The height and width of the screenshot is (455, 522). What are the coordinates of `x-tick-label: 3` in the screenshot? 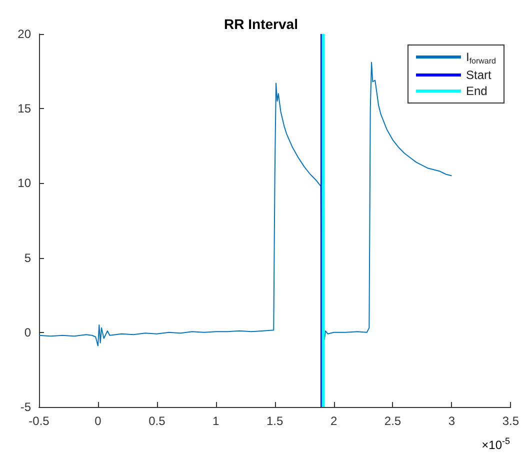 It's located at (452, 421).